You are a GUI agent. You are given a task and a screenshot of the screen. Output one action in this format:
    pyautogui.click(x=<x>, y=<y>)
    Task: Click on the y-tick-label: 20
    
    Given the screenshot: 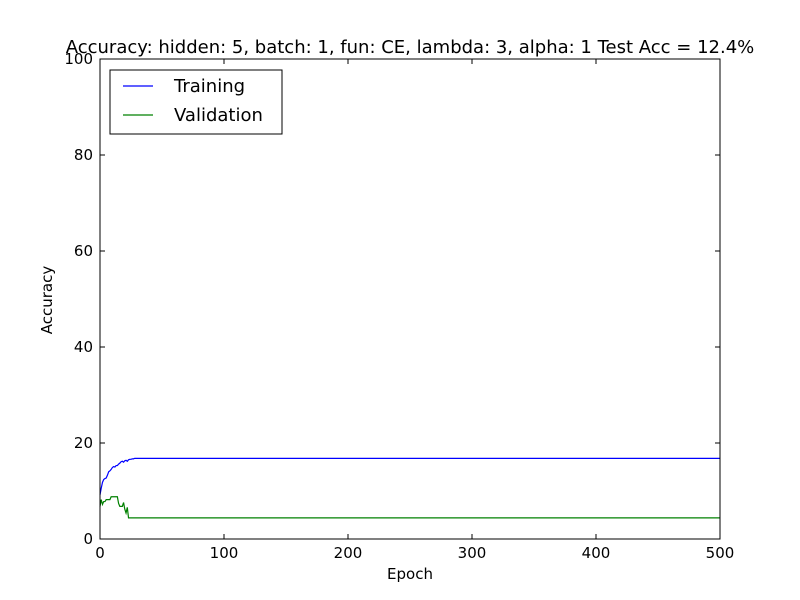 What is the action you would take?
    pyautogui.click(x=83, y=443)
    